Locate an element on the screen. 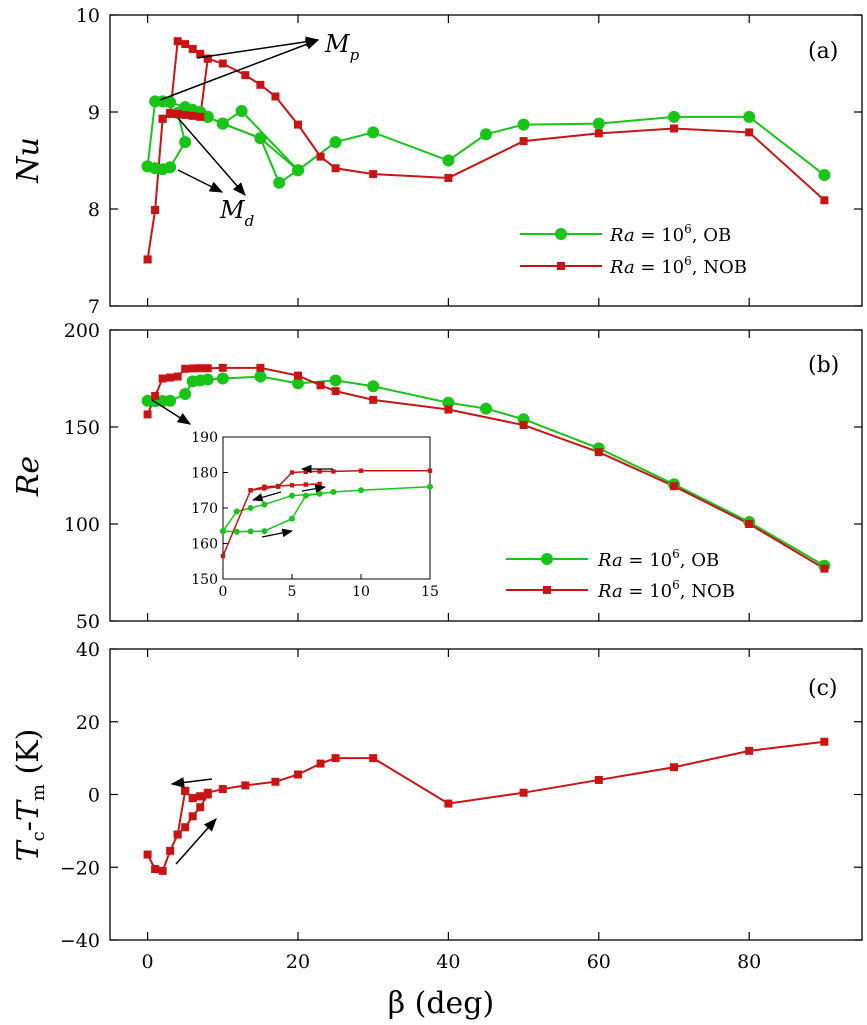 The width and height of the screenshot is (867, 1025). y-tick-label-a-3: 10 is located at coordinates (88, 16).